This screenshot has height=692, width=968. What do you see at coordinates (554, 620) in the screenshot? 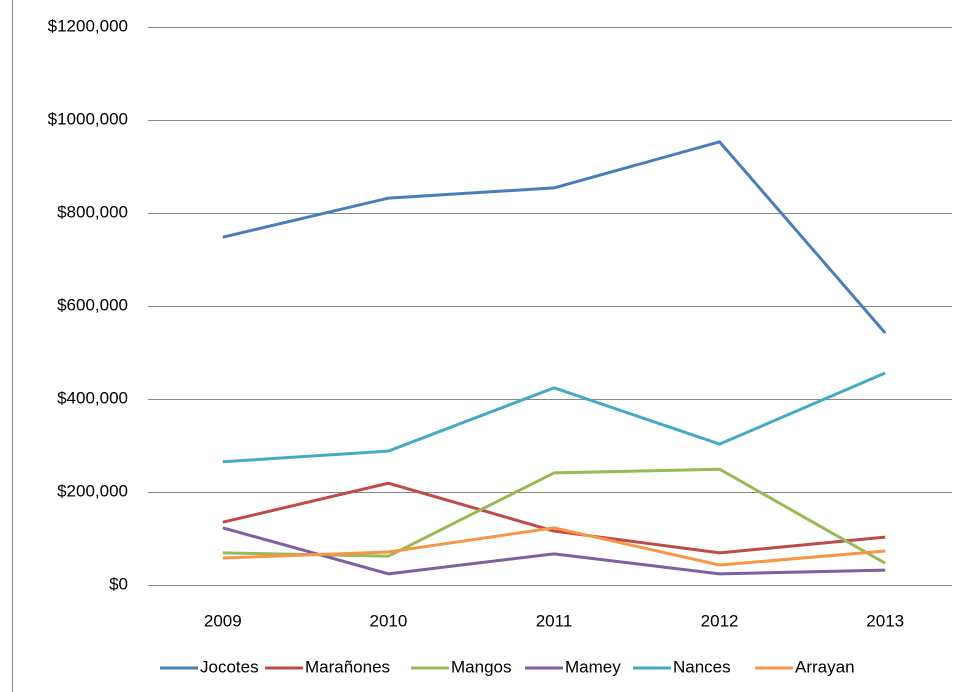
I see `x-tick-label: 2011` at bounding box center [554, 620].